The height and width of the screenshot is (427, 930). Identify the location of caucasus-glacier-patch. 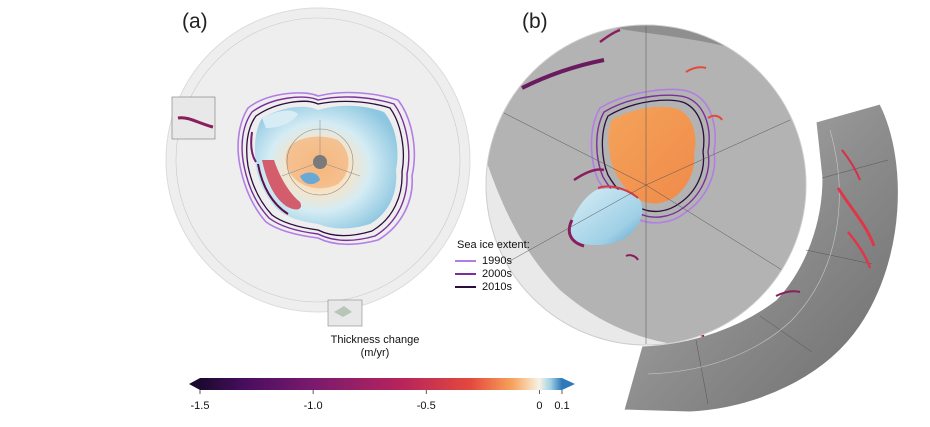
(788, 293).